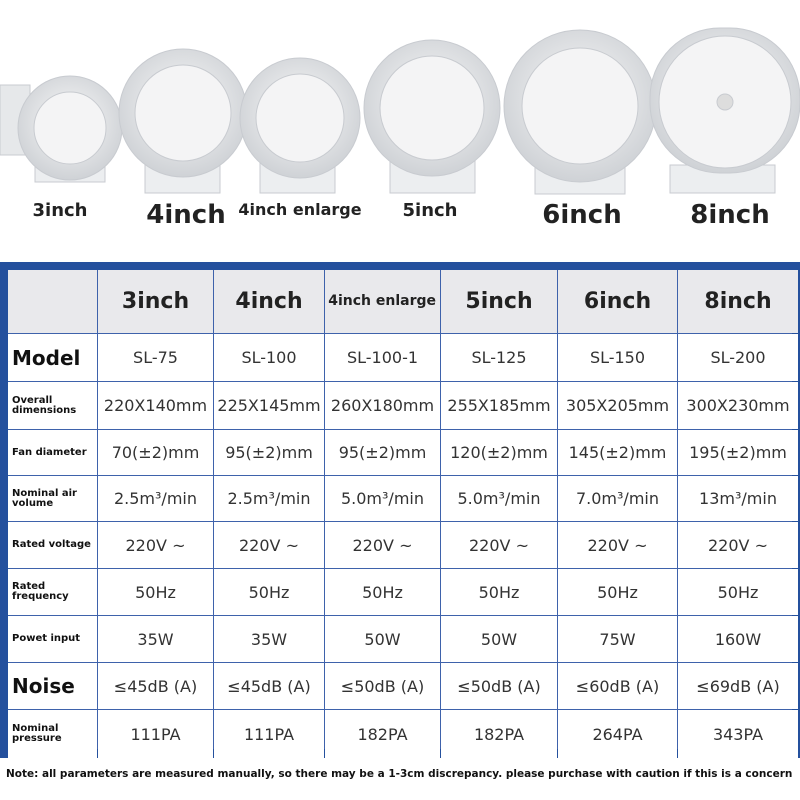 This screenshot has height=800, width=800. Describe the element at coordinates (617, 357) in the screenshot. I see `cell: SL-150` at that location.